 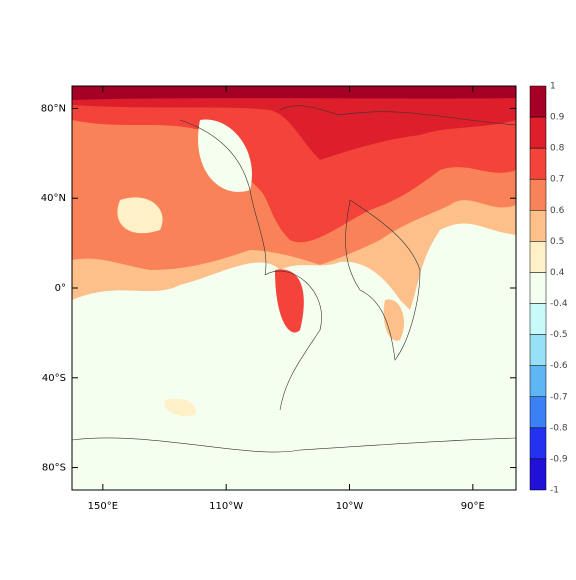 What do you see at coordinates (559, 397) in the screenshot?
I see `colorbar-label: -0.7` at bounding box center [559, 397].